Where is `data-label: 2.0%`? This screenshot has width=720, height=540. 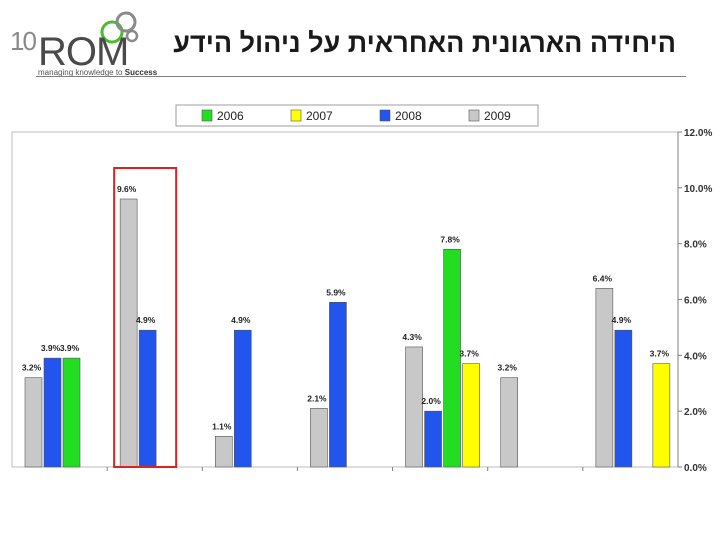
data-label: 2.0% is located at coordinates (431, 401).